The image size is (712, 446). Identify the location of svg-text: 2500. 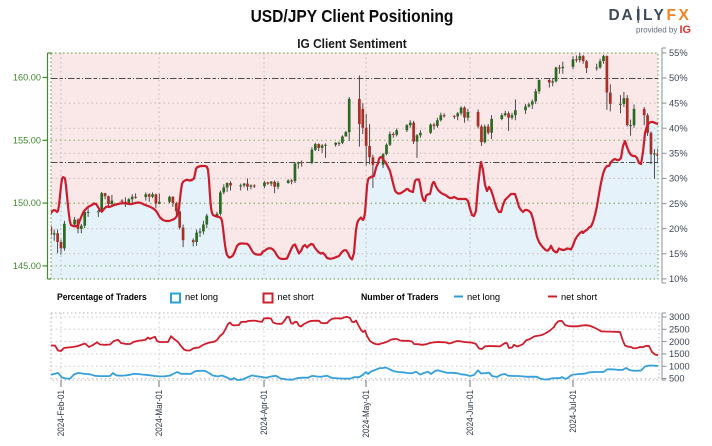
(679, 330).